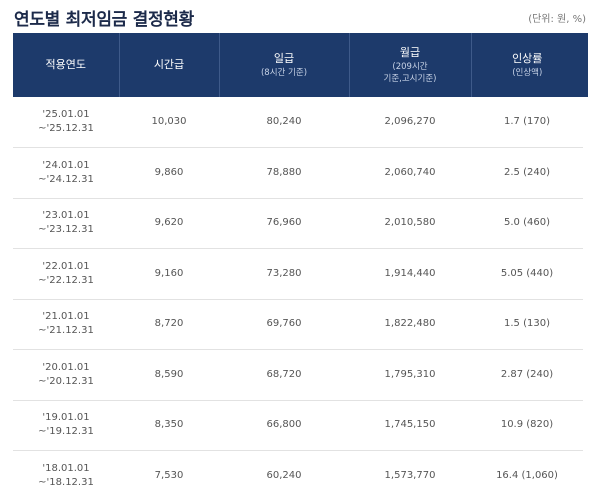 This screenshot has width=600, height=500. What do you see at coordinates (66, 367) in the screenshot?
I see `period-start: '20.01.01` at bounding box center [66, 367].